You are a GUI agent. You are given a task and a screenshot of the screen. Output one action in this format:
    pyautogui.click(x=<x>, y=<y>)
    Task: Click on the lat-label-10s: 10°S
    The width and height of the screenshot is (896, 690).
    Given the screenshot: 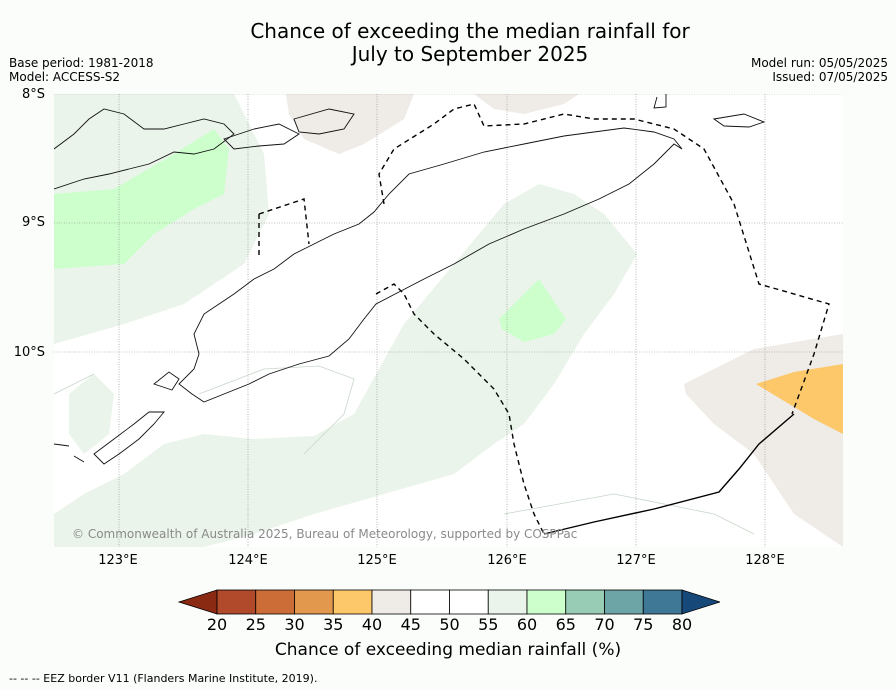 What is the action you would take?
    pyautogui.click(x=29, y=352)
    